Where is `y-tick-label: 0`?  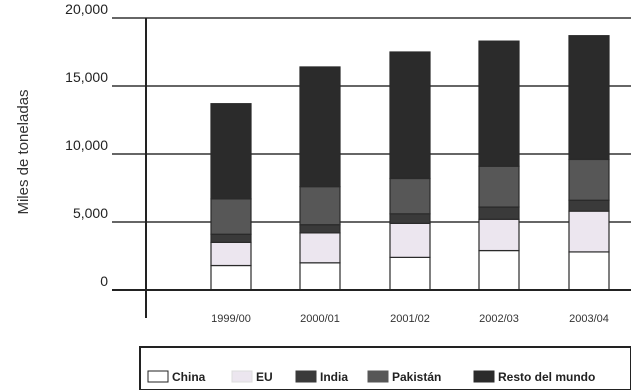 y-tick-label: 0 is located at coordinates (104, 281).